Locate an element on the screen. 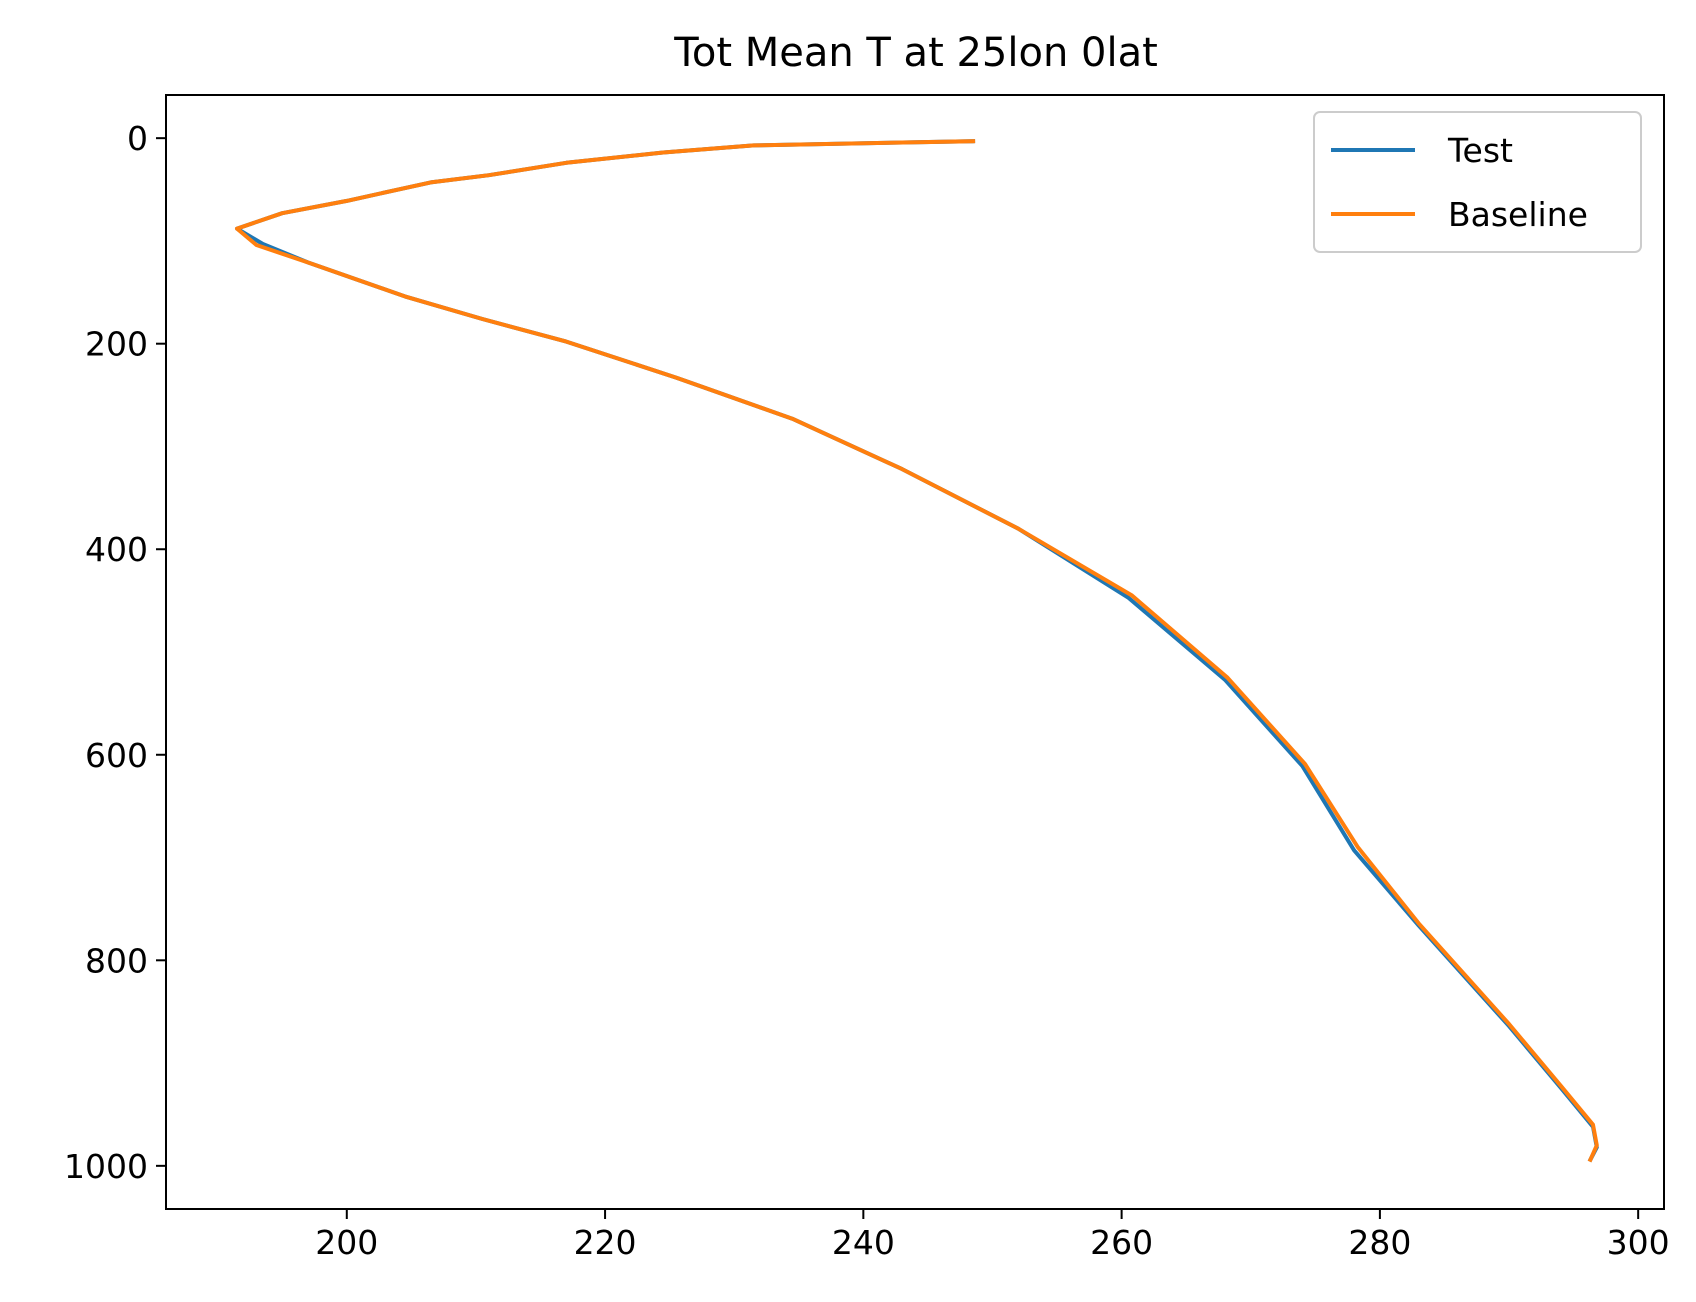  x-tick-label: 260 is located at coordinates (1121, 1242).